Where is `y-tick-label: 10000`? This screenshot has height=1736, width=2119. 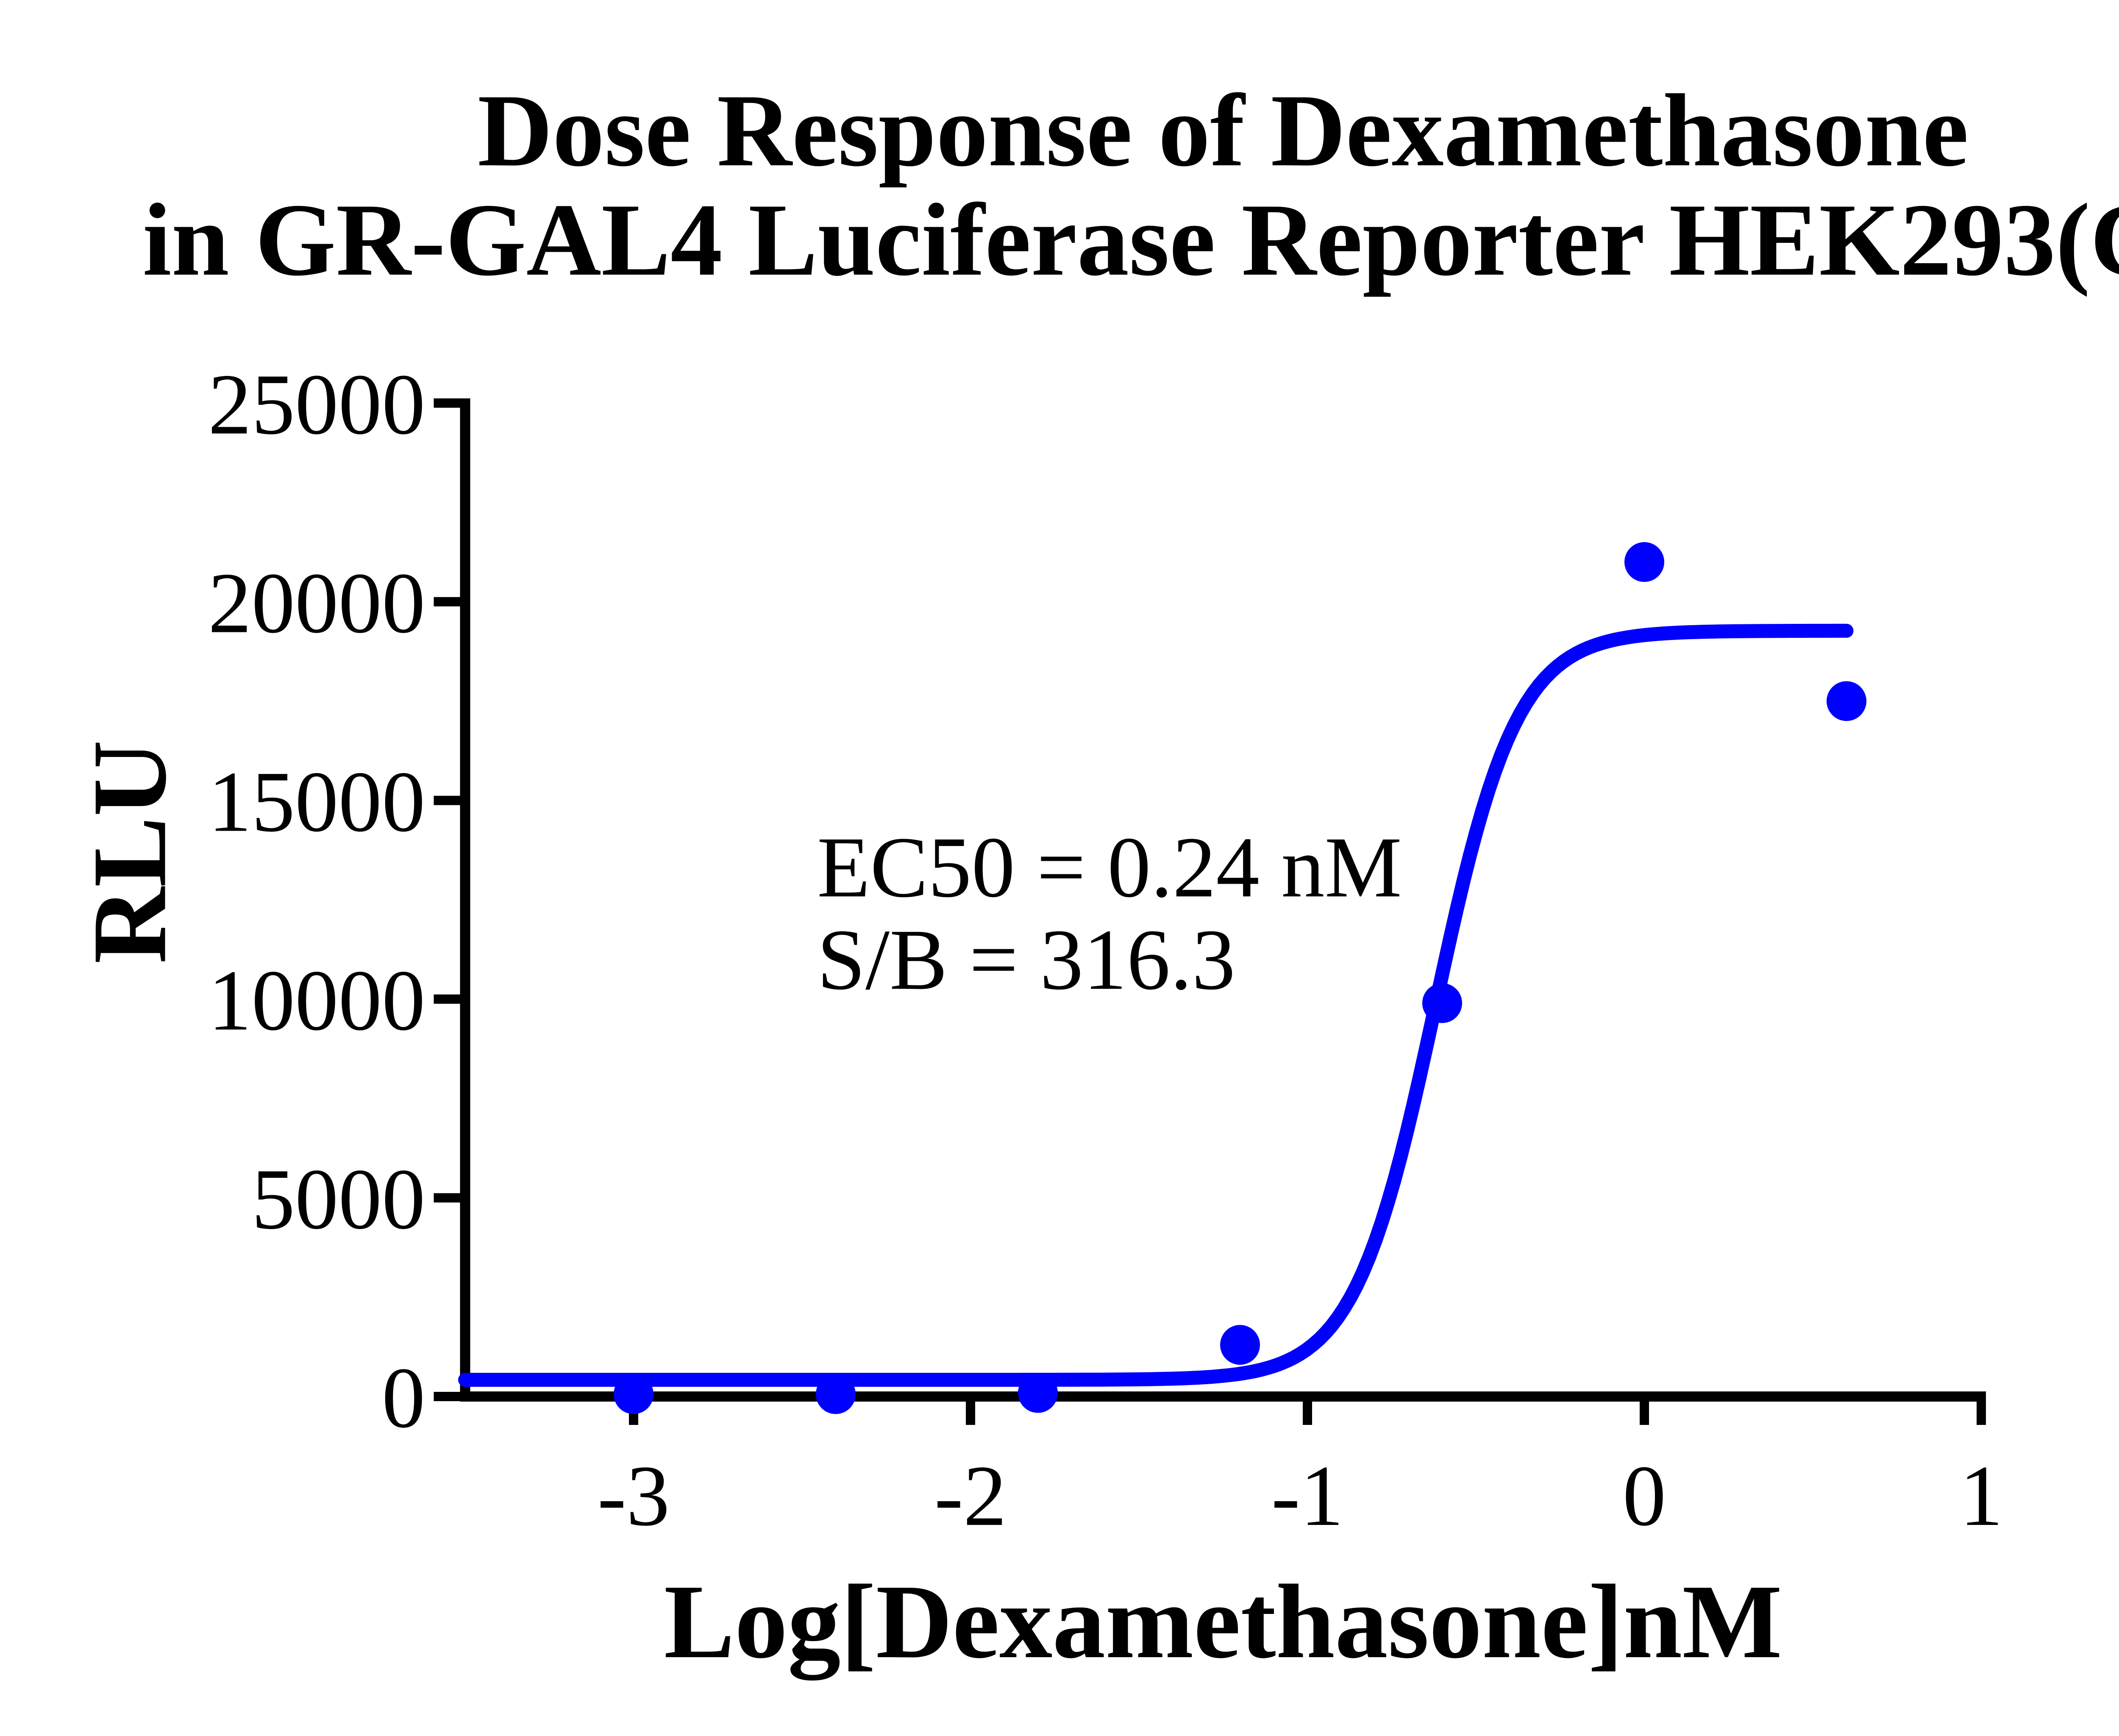
y-tick-label: 10000 is located at coordinates (316, 1001).